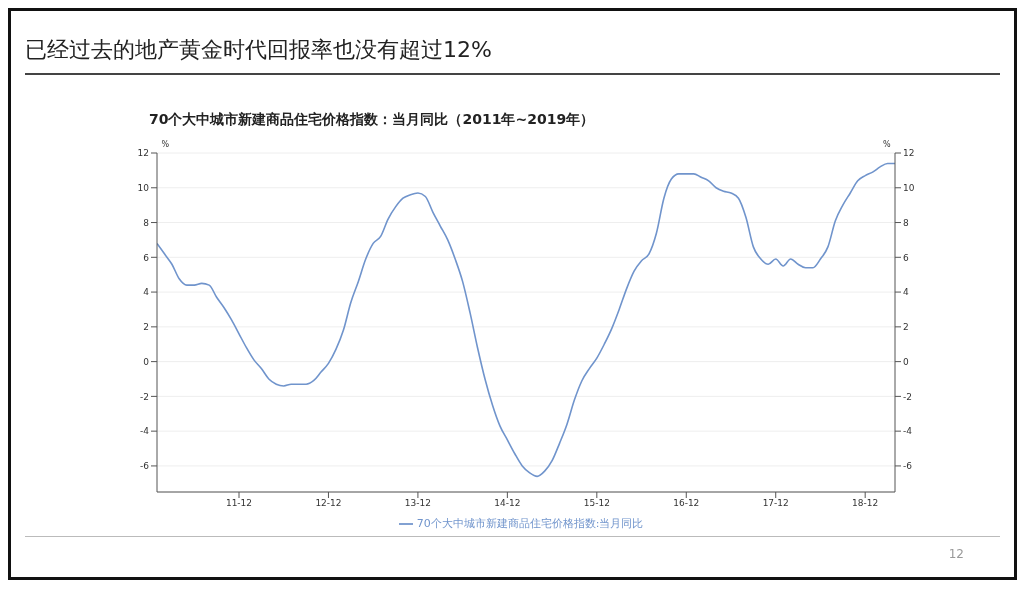  Describe the element at coordinates (372, 120) in the screenshot. I see `chart-subtitle: 70个大中城市新建商品住宅价格指数：当月同比（2011年~2019年）` at that location.